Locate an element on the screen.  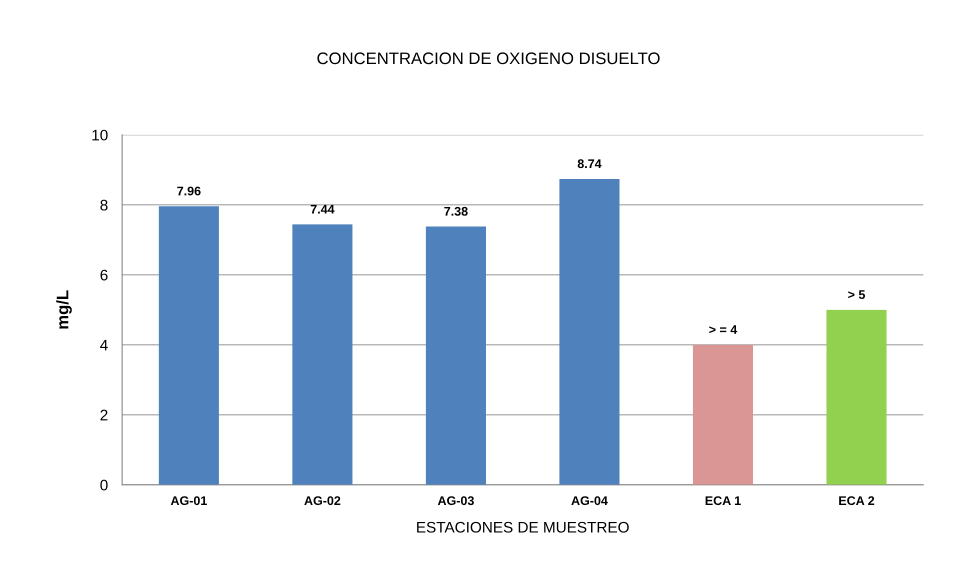
x-tick-label: AG-03 is located at coordinates (456, 501).